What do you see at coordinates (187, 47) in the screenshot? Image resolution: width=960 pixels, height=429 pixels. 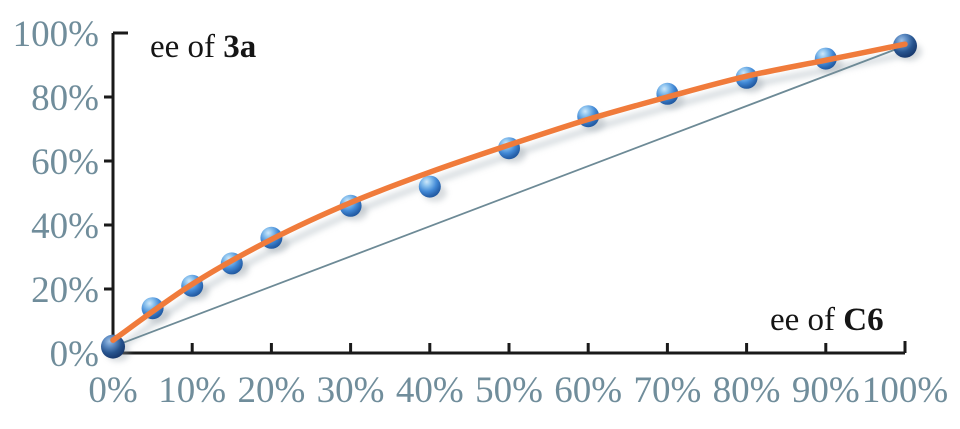 I see `y-axis-title-prefix: ee of` at bounding box center [187, 47].